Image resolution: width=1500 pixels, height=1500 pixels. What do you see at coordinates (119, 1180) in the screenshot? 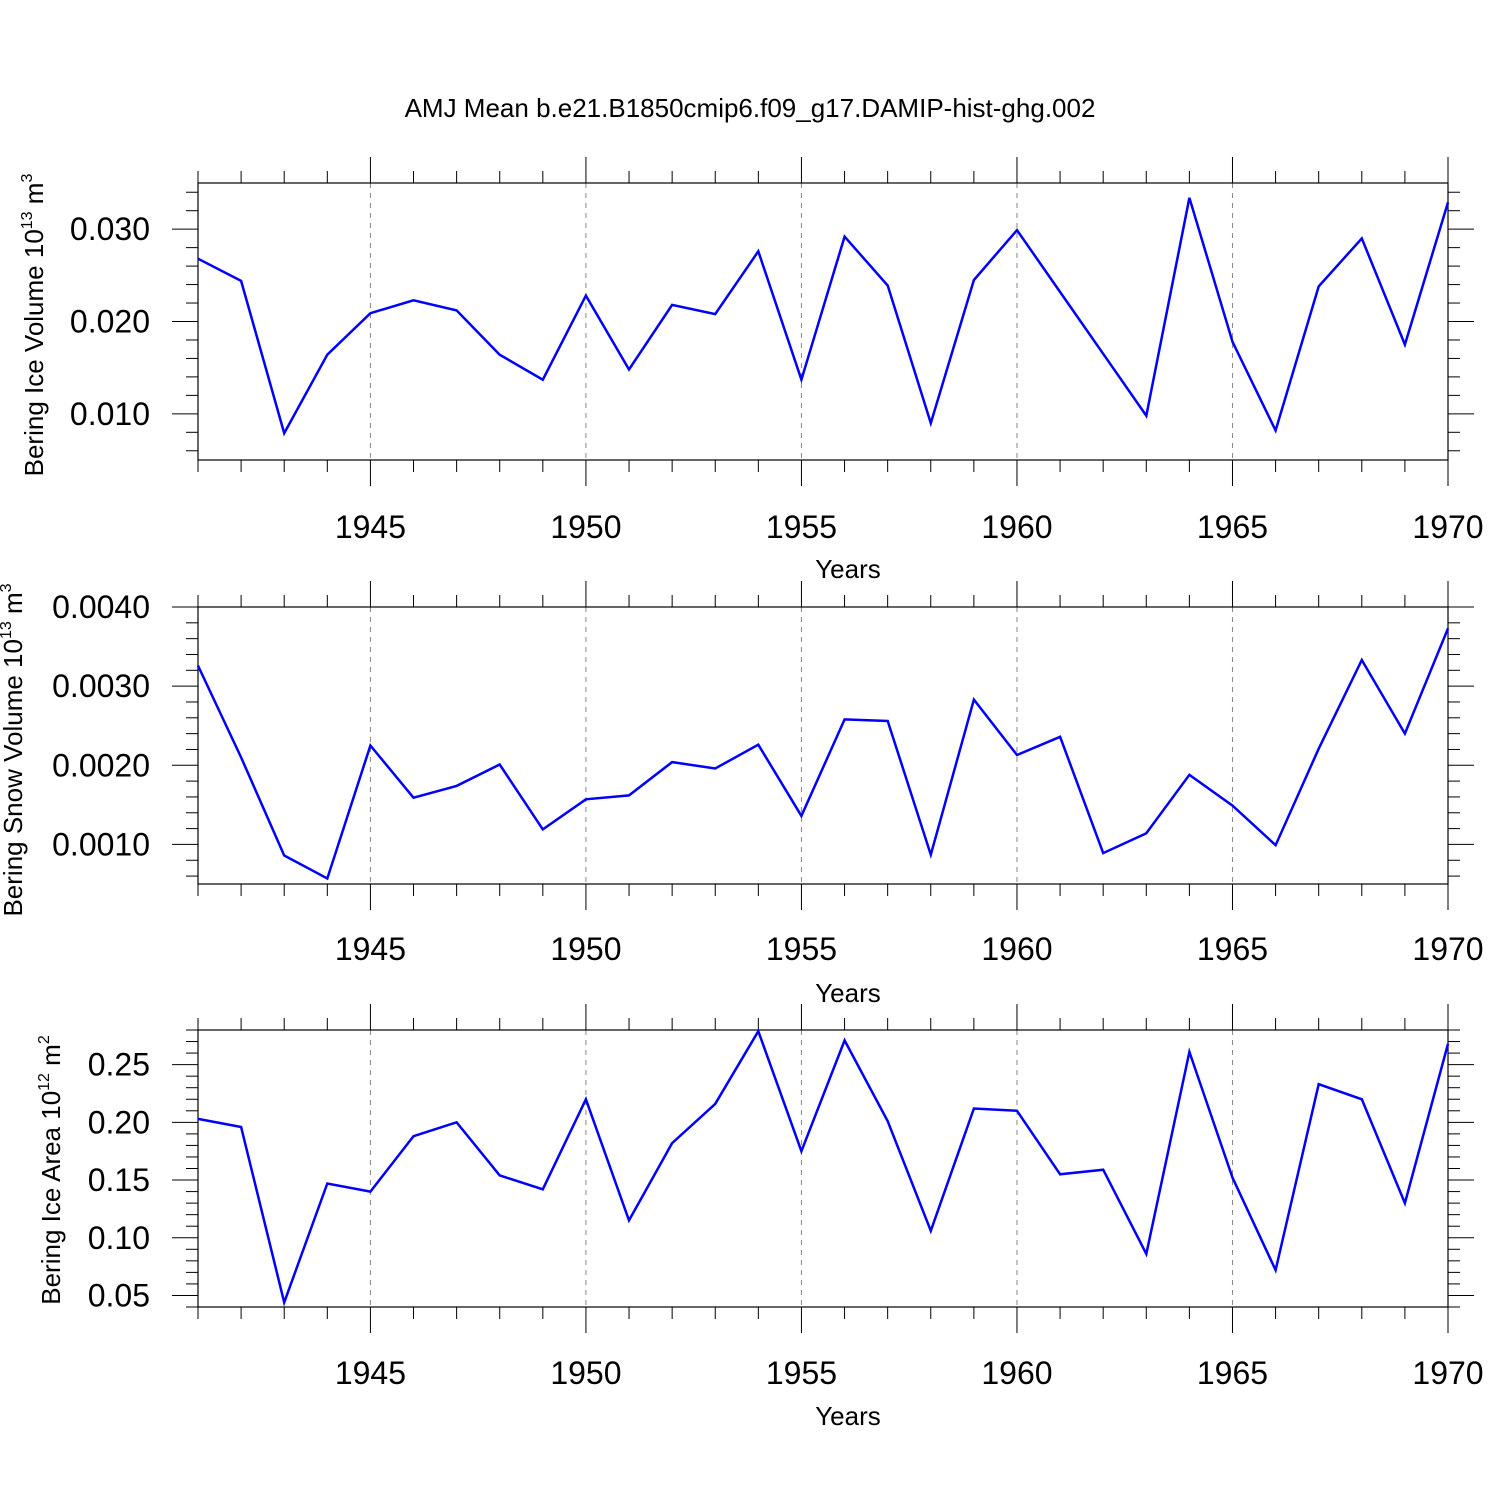
I see `y-tick-label: 0.15` at bounding box center [119, 1180].